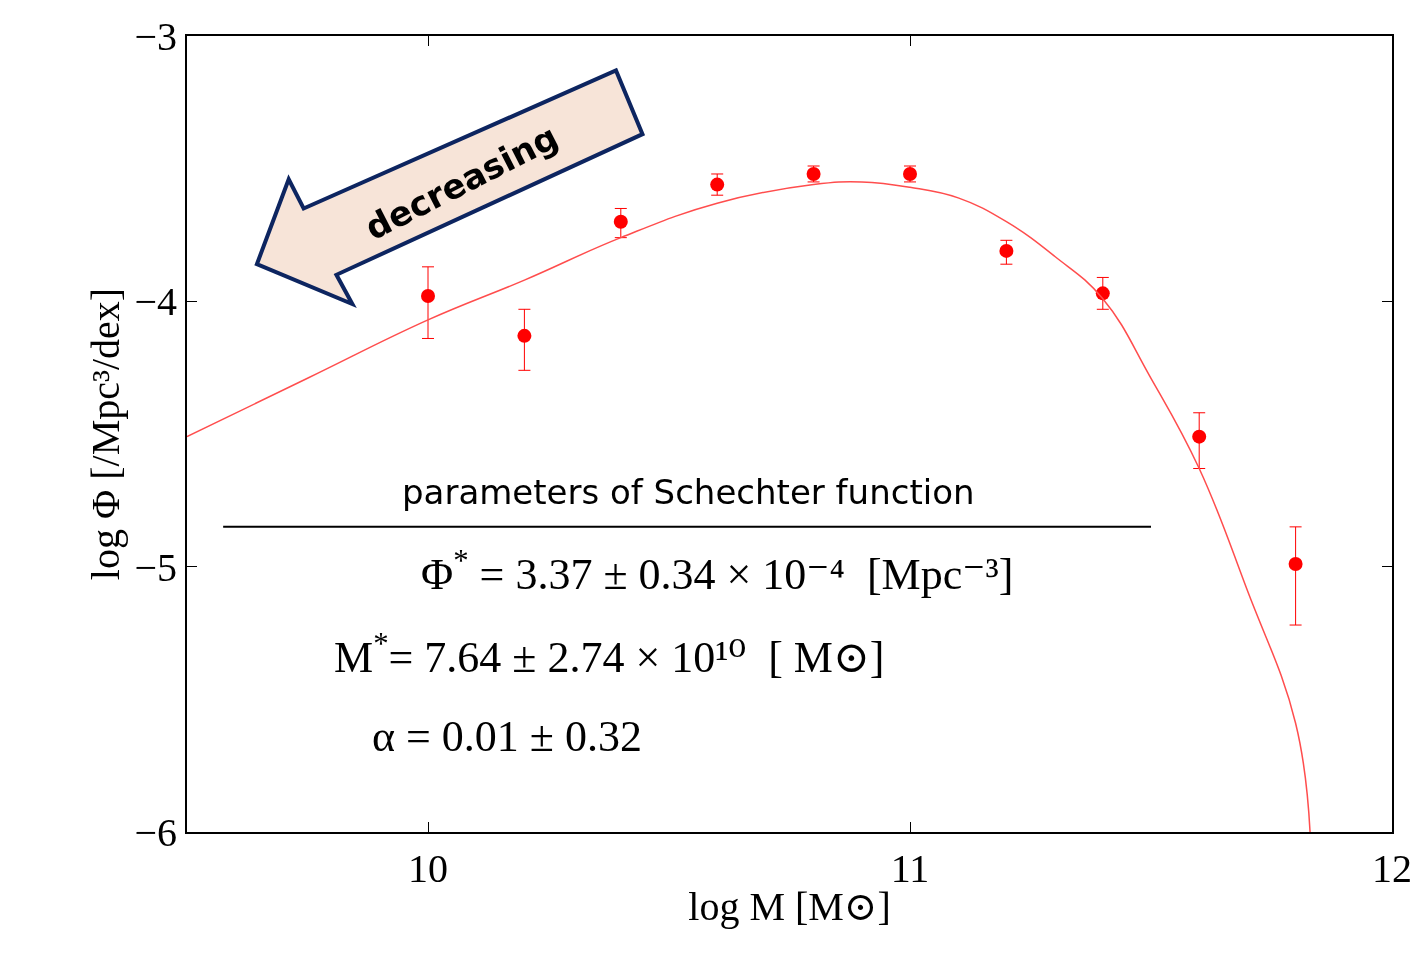  I want to click on y-tick-label: −3, so click(155, 36).